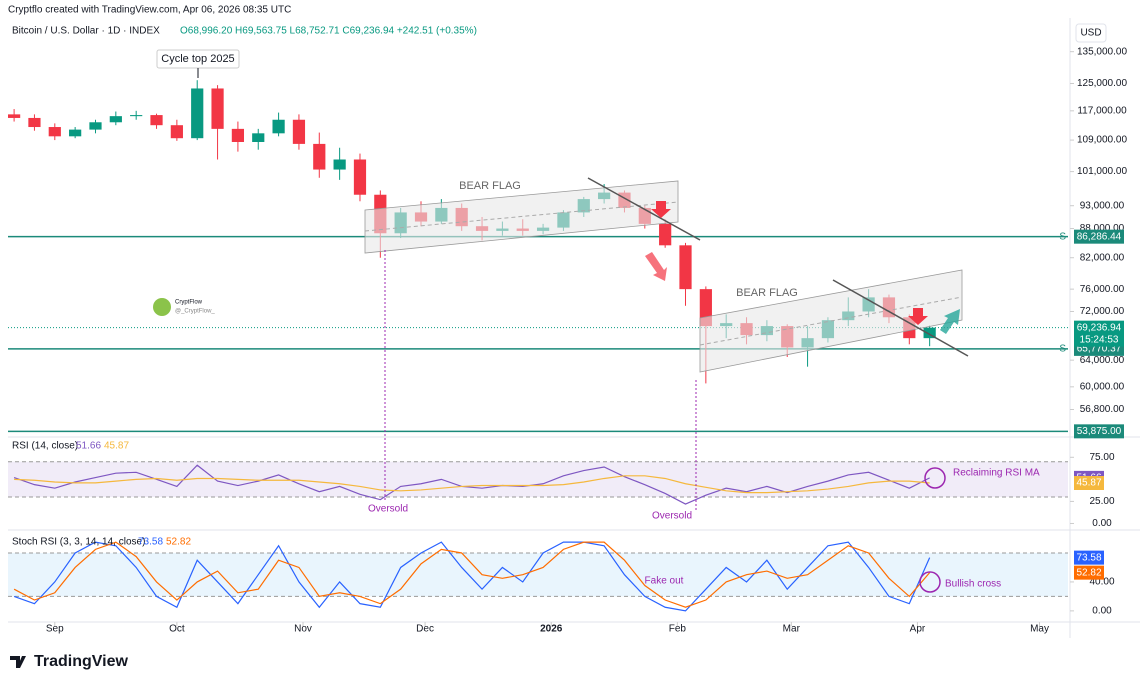 This screenshot has width=1140, height=683. Describe the element at coordinates (303, 629) in the screenshot. I see `x-tick-label: Nov` at that location.